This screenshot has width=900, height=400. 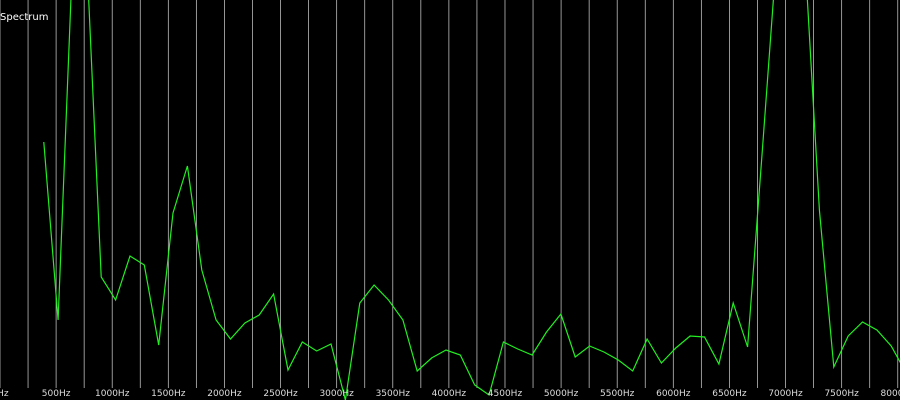 What do you see at coordinates (841, 394) in the screenshot?
I see `x-tick-label: 7500Hz` at bounding box center [841, 394].